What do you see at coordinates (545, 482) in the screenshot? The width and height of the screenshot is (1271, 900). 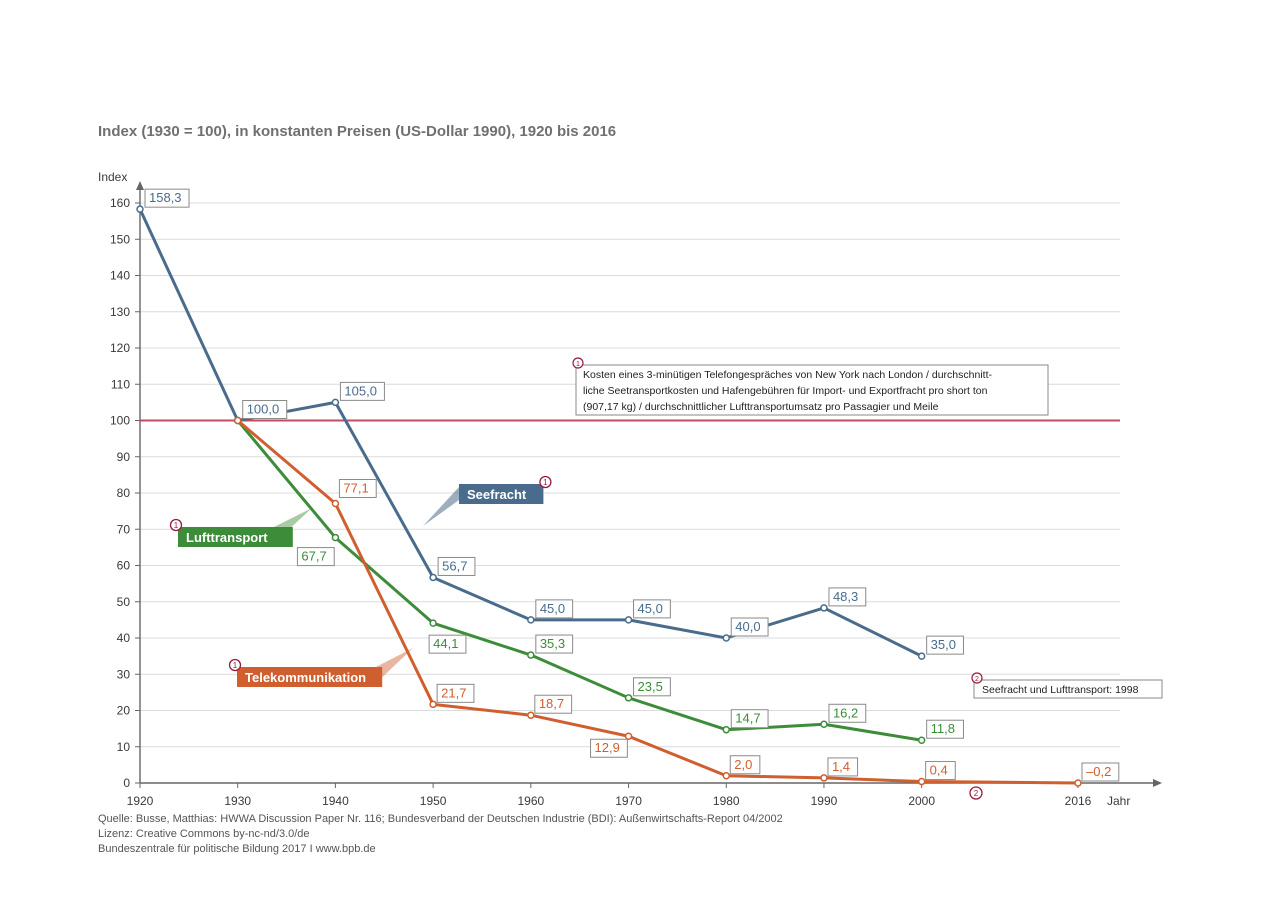 I see `series-footnote-marker-seefracht` at bounding box center [545, 482].